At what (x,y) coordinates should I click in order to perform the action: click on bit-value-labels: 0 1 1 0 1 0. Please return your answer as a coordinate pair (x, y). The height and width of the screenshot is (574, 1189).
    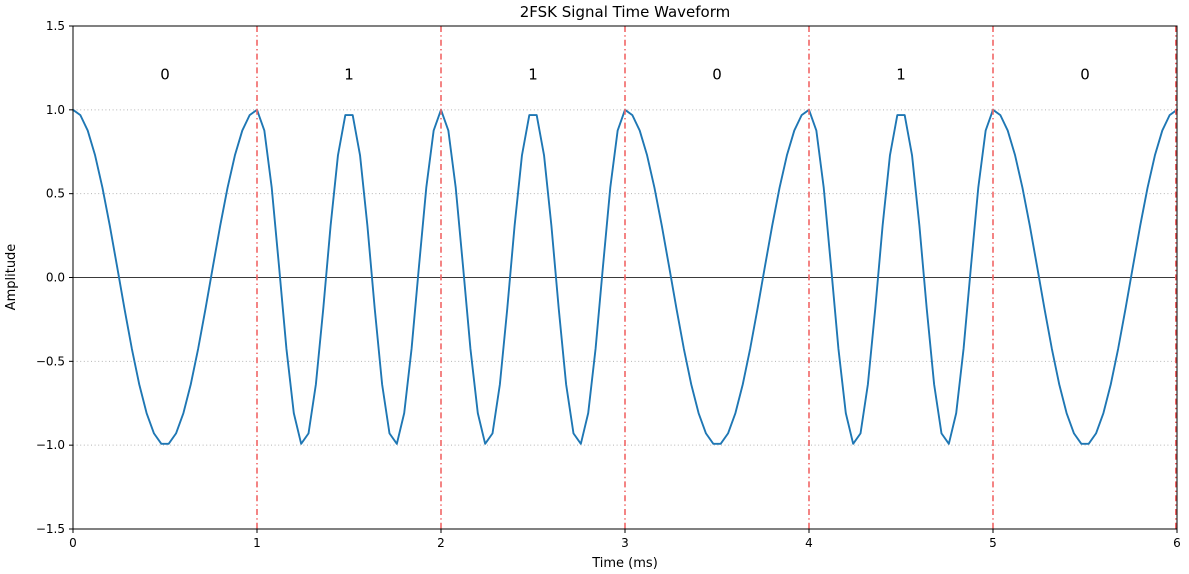
    Looking at the image, I should click on (625, 75).